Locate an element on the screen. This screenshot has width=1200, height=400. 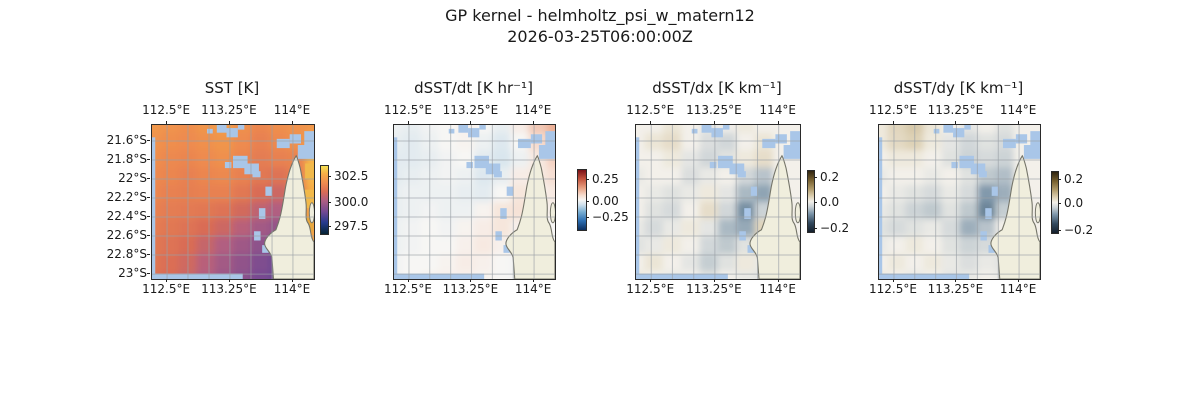
y-tick-label: 21.8°S is located at coordinates (126, 158).